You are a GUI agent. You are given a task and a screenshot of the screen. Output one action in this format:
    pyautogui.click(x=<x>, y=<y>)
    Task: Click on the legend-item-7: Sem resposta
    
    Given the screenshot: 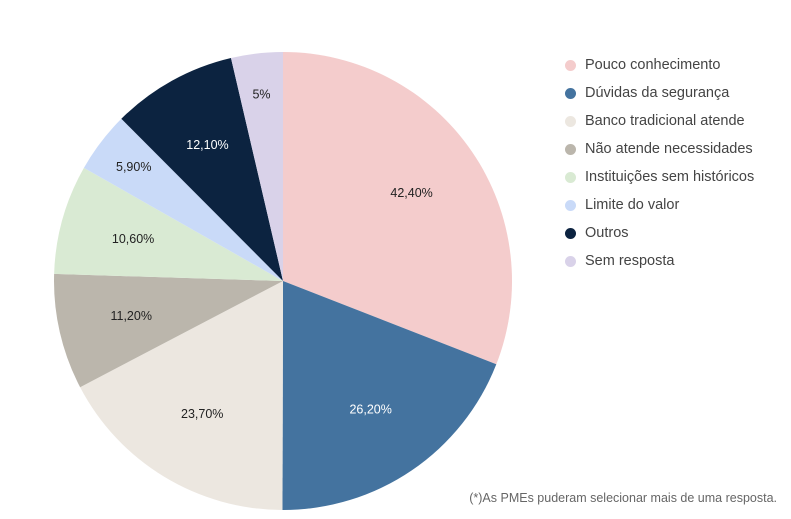 What is the action you would take?
    pyautogui.click(x=659, y=261)
    